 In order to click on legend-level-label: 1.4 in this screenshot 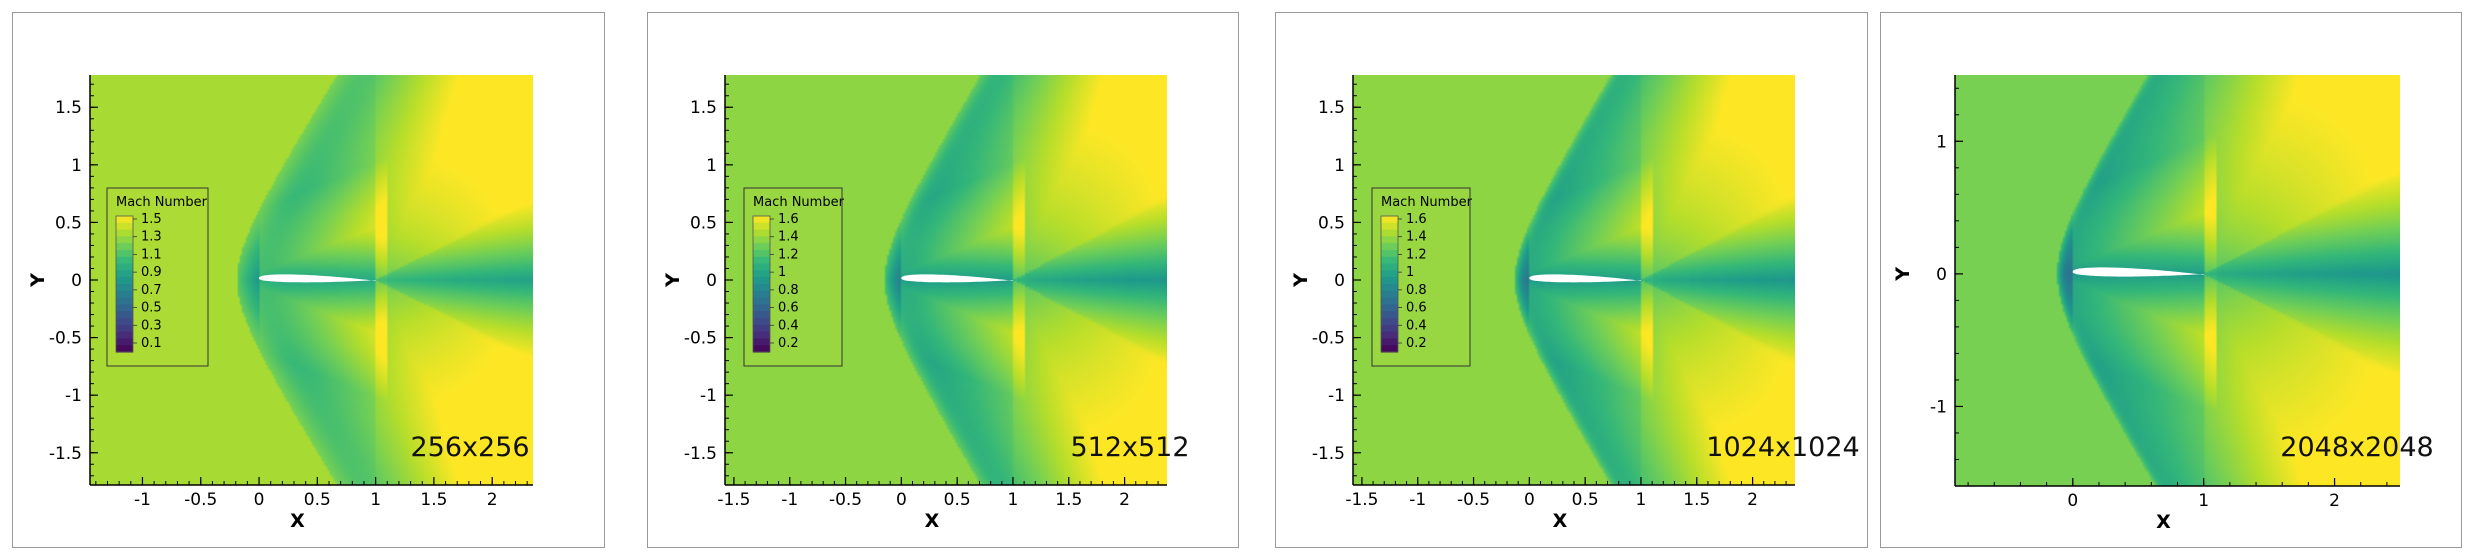, I will do `click(1416, 237)`.